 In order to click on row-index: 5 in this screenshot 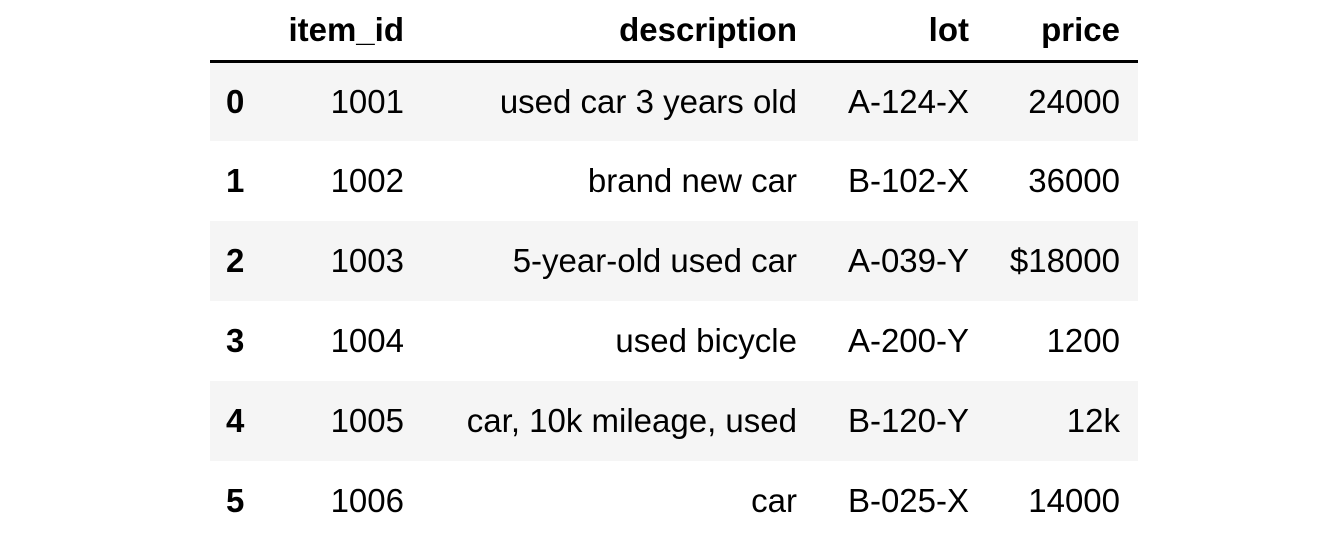, I will do `click(235, 500)`.